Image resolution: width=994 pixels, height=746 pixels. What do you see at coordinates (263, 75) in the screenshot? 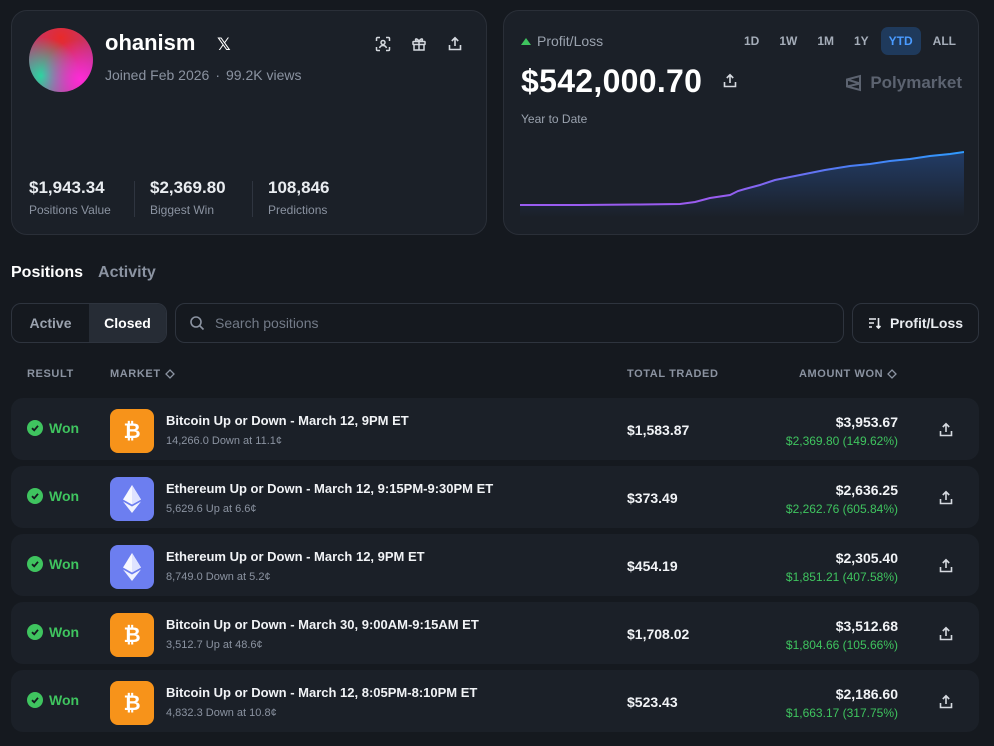
I see `view-count: 99.2K views` at bounding box center [263, 75].